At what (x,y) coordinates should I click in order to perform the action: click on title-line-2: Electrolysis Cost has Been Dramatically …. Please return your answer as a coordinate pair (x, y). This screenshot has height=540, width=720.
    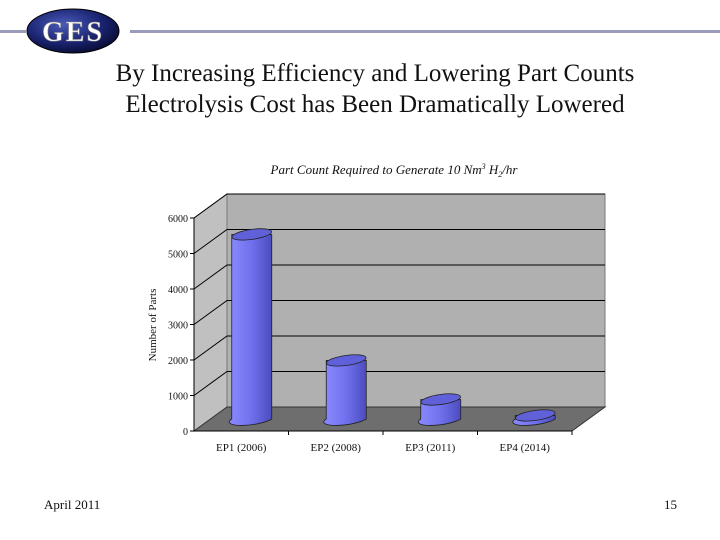
    Looking at the image, I should click on (375, 104).